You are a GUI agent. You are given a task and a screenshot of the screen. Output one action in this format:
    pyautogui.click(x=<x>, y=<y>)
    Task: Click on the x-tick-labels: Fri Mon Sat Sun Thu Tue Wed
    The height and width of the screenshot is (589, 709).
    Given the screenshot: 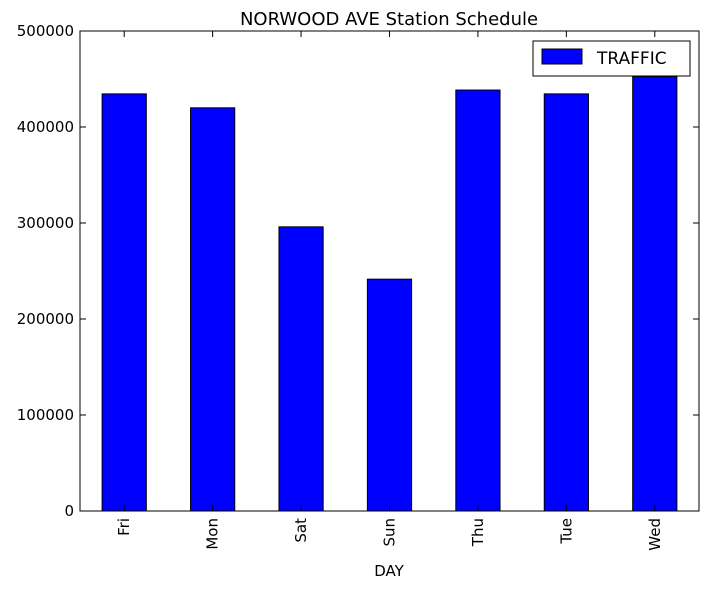 What is the action you would take?
    pyautogui.click(x=389, y=534)
    